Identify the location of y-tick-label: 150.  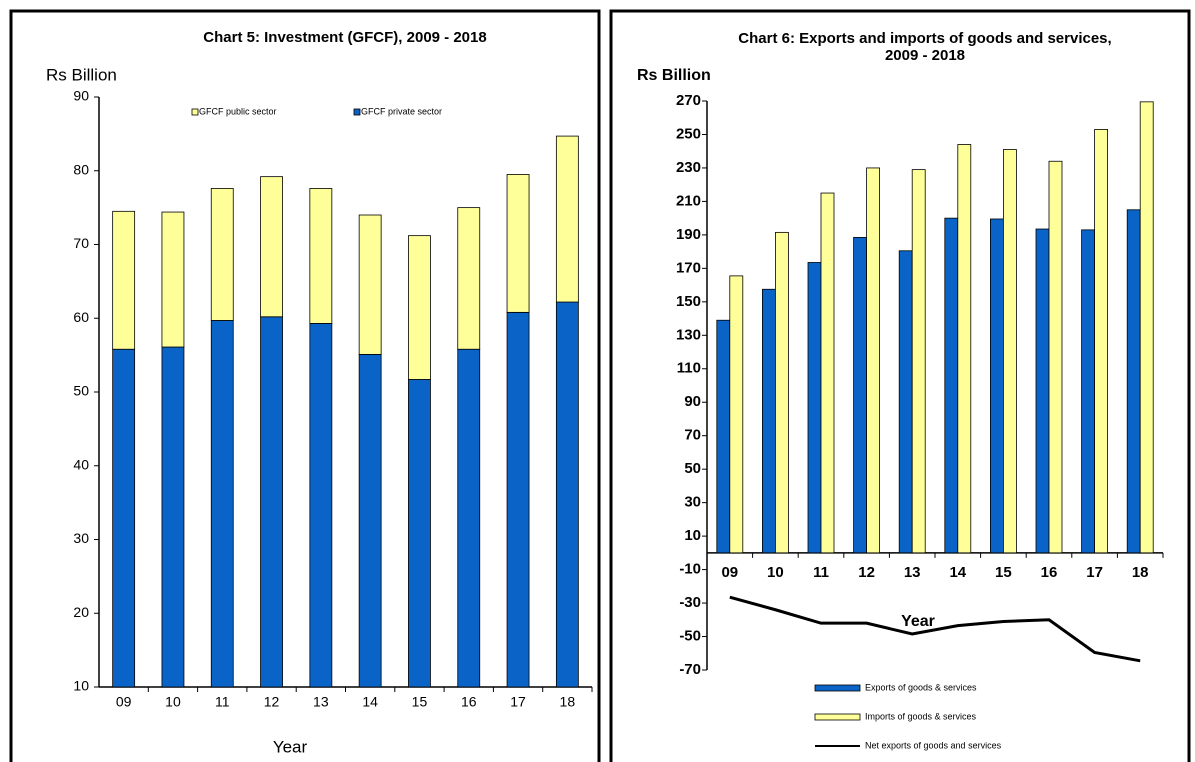
(688, 301).